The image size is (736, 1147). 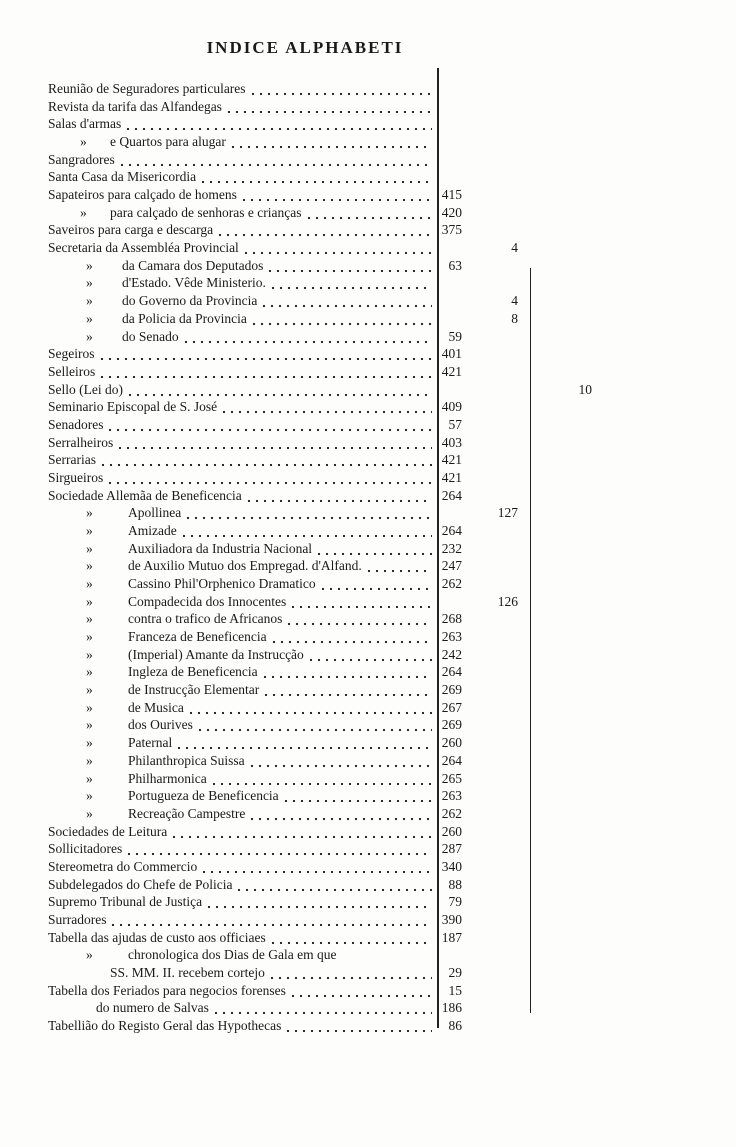 I want to click on entry-text: Supremo Tribunal de Justiça, so click(x=125, y=902).